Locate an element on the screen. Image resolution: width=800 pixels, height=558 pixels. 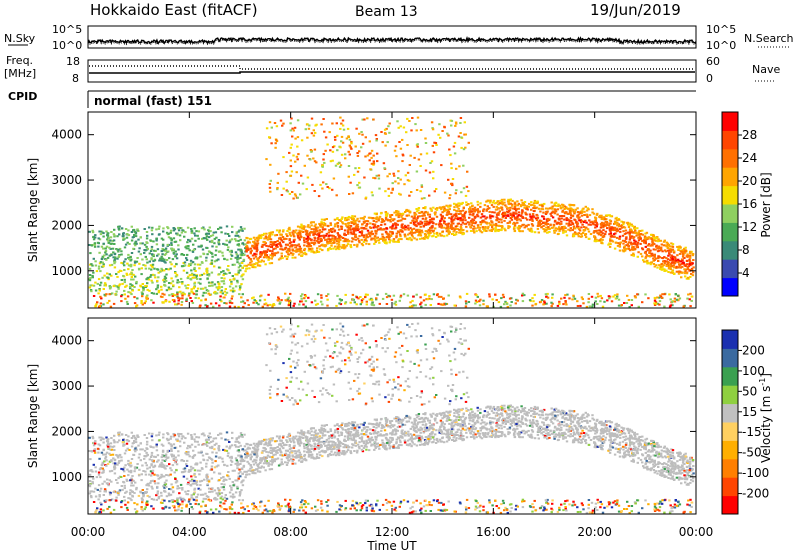
power-colorbar-tick-label: 12 is located at coordinates (749, 227).